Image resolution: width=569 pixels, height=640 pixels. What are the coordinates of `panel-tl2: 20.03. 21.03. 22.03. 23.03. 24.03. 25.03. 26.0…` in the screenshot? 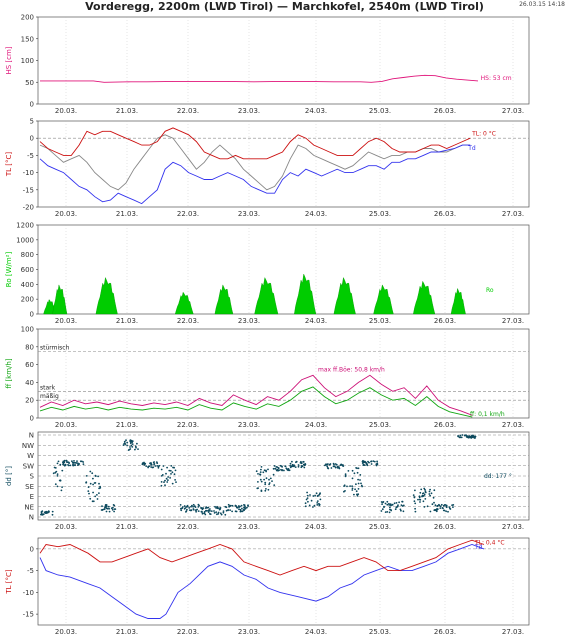 It's located at (267, 586).